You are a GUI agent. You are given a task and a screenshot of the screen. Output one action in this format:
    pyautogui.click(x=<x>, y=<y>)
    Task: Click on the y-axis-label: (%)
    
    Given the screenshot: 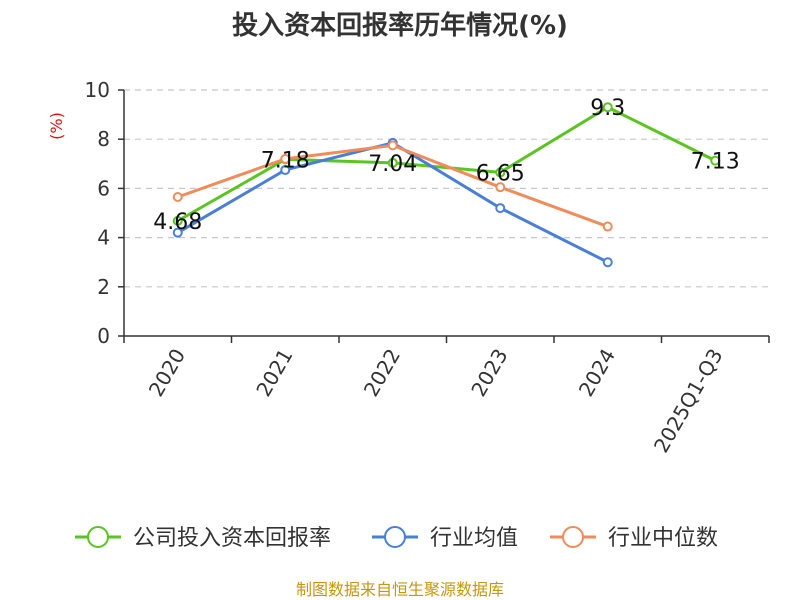 What is the action you would take?
    pyautogui.click(x=56, y=126)
    